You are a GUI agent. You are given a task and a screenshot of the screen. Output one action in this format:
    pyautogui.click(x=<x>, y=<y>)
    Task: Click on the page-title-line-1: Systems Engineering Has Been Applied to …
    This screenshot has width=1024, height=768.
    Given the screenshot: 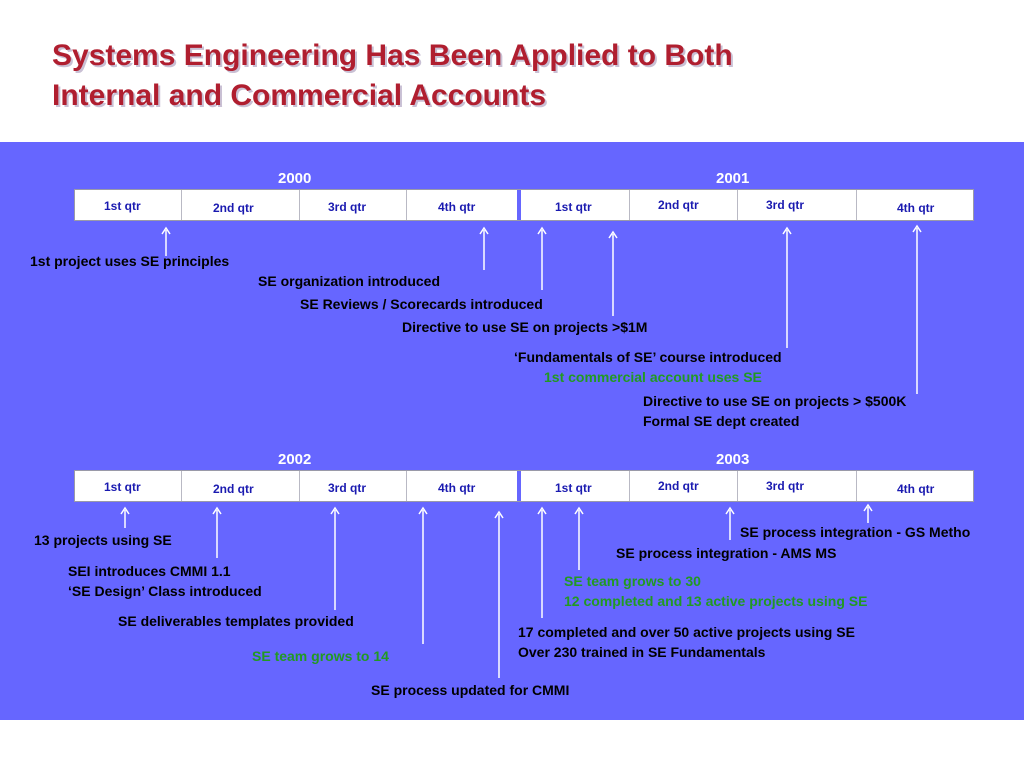 What is the action you would take?
    pyautogui.click(x=392, y=55)
    